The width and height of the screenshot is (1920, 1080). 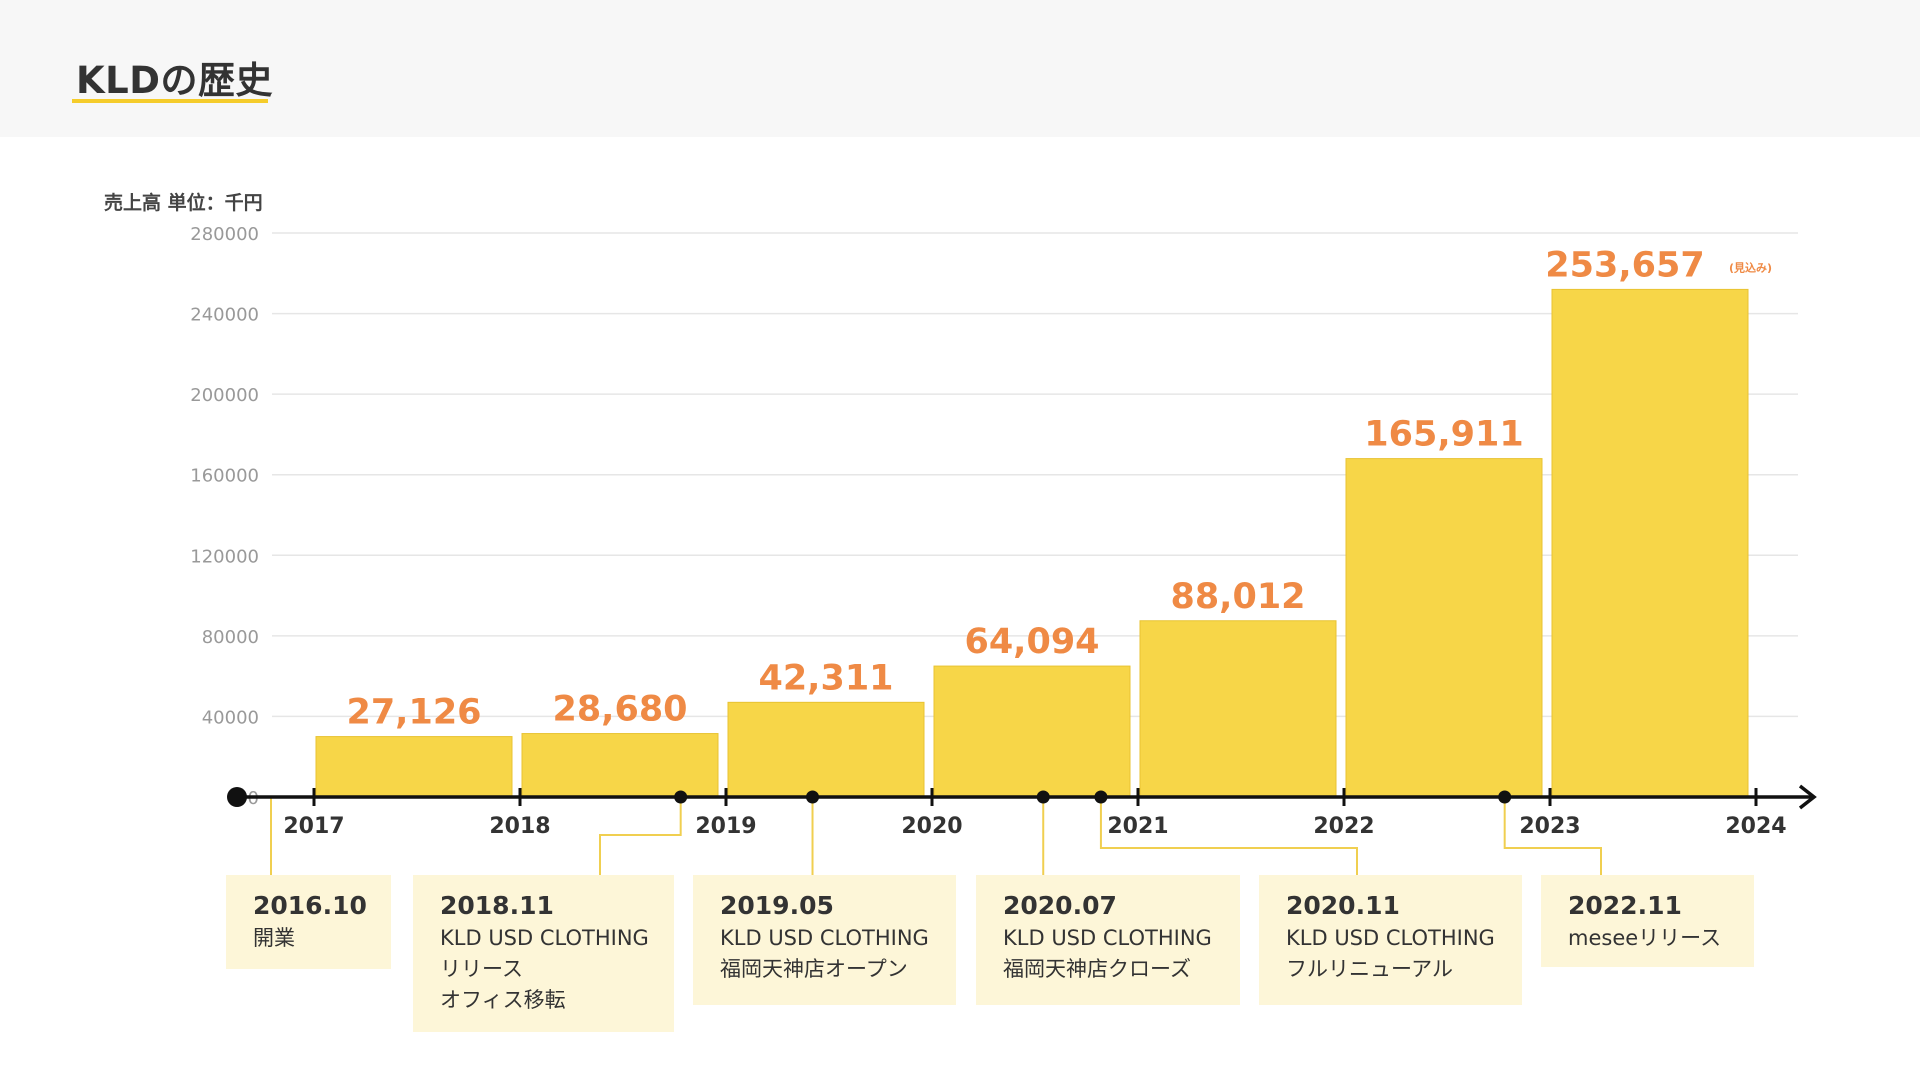 I want to click on title-underline, so click(x=170, y=101).